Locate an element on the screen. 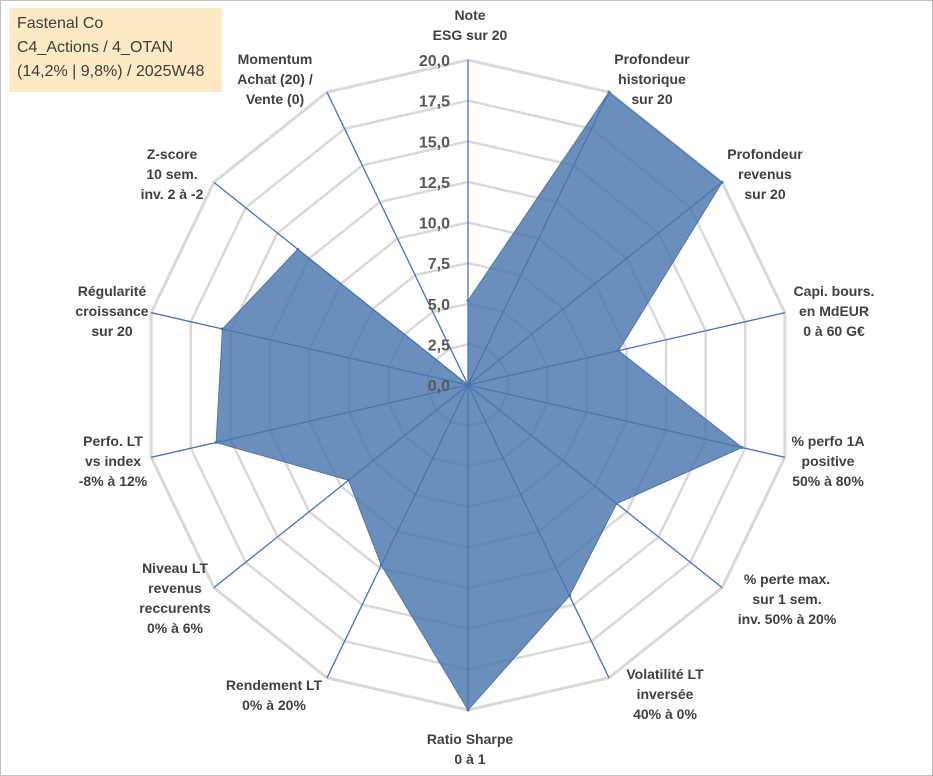 The image size is (933, 776). axis-label-line: Z-score is located at coordinates (172, 154).